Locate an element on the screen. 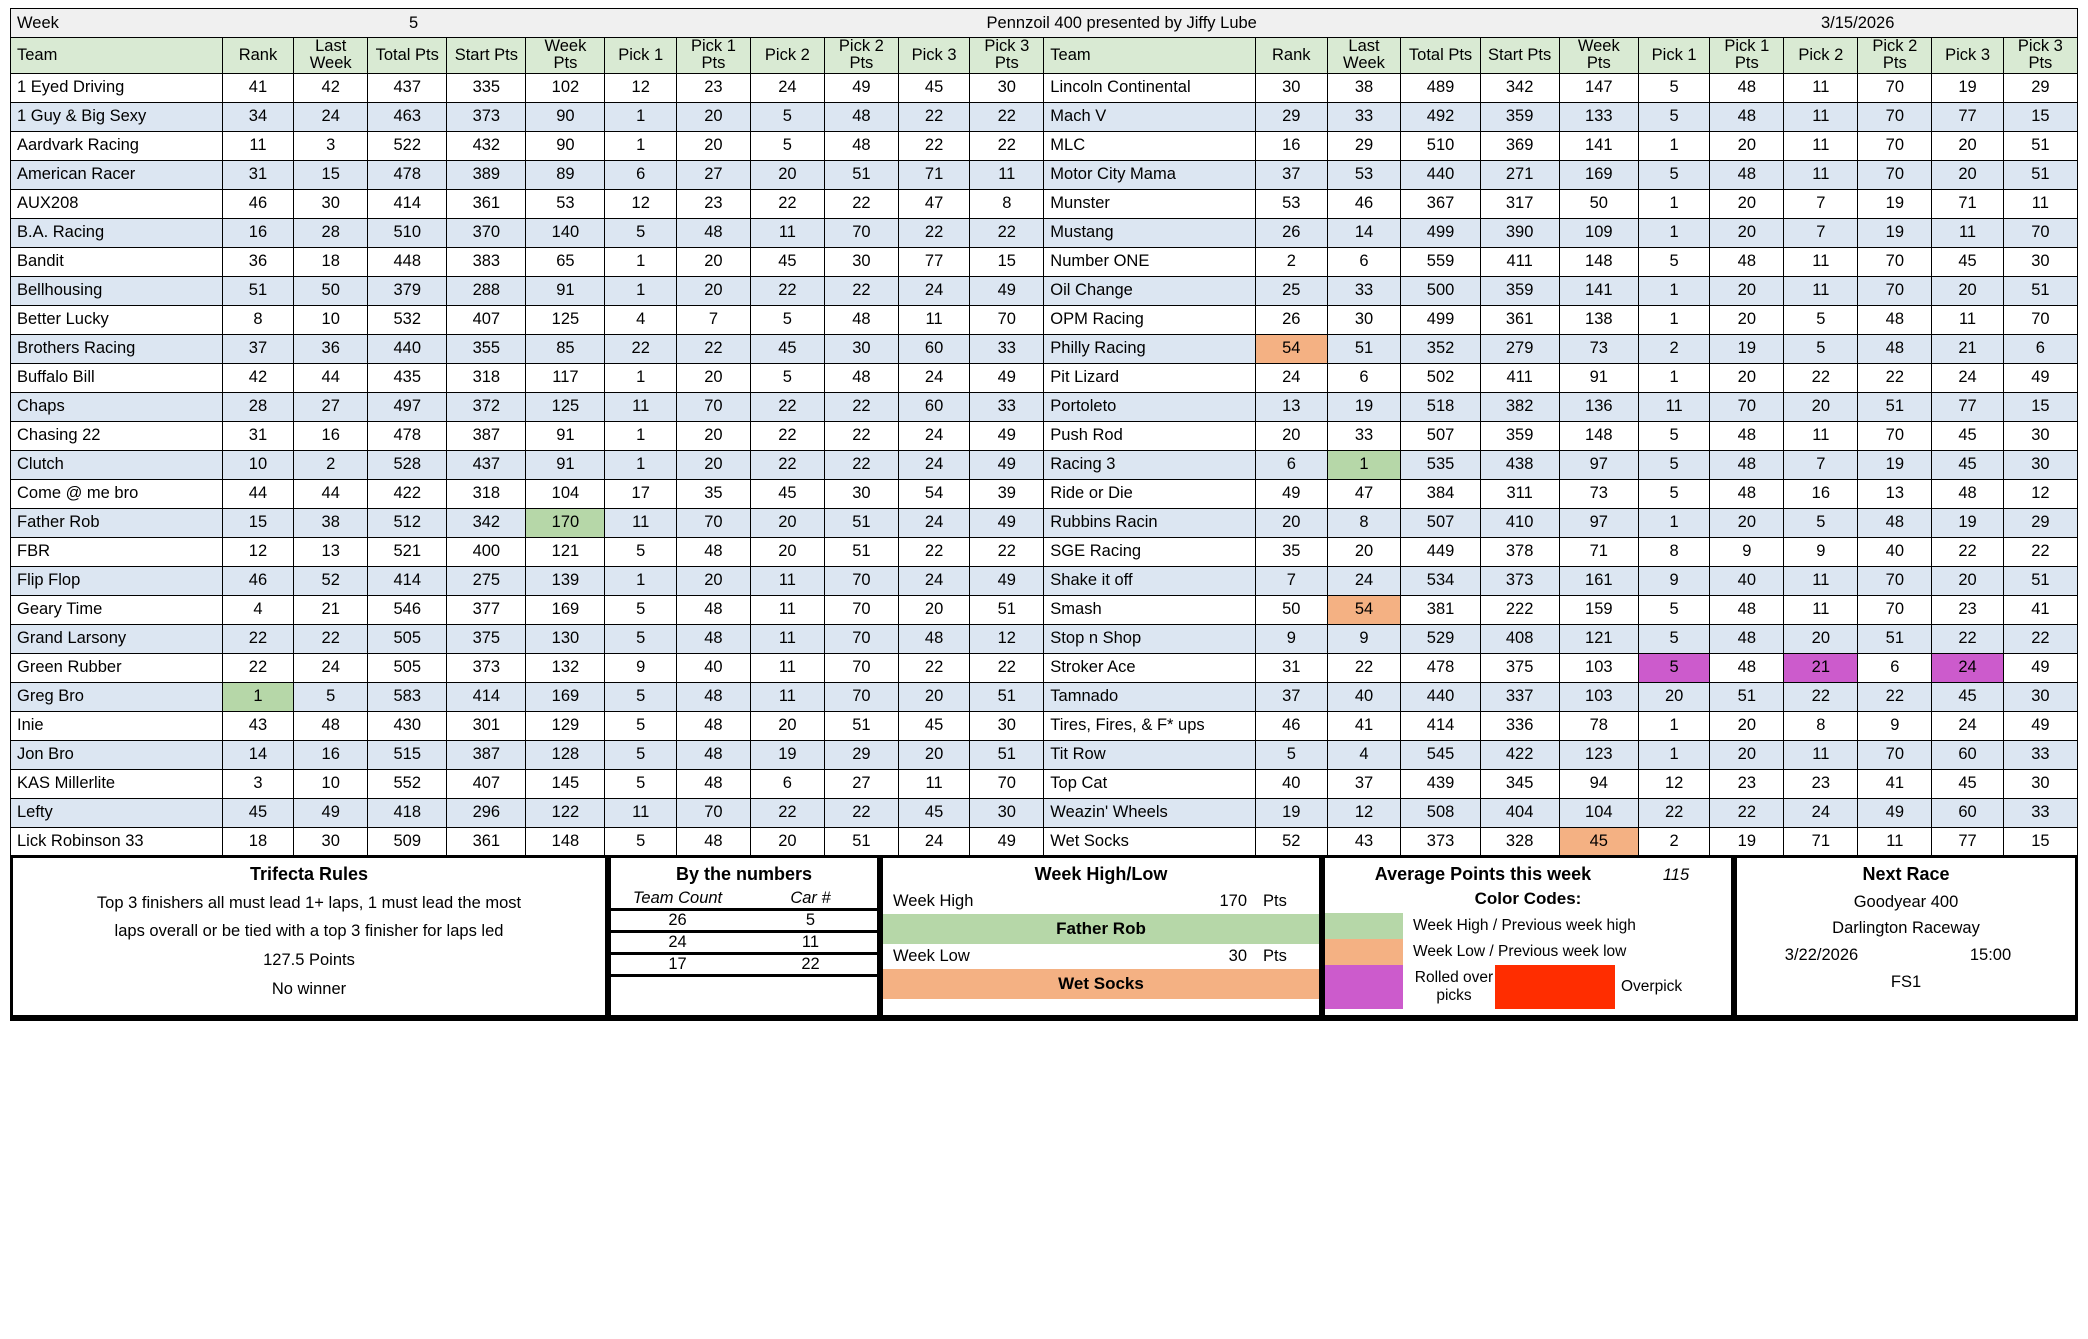  cell-l-pick3-pts: 70 is located at coordinates (1007, 319).